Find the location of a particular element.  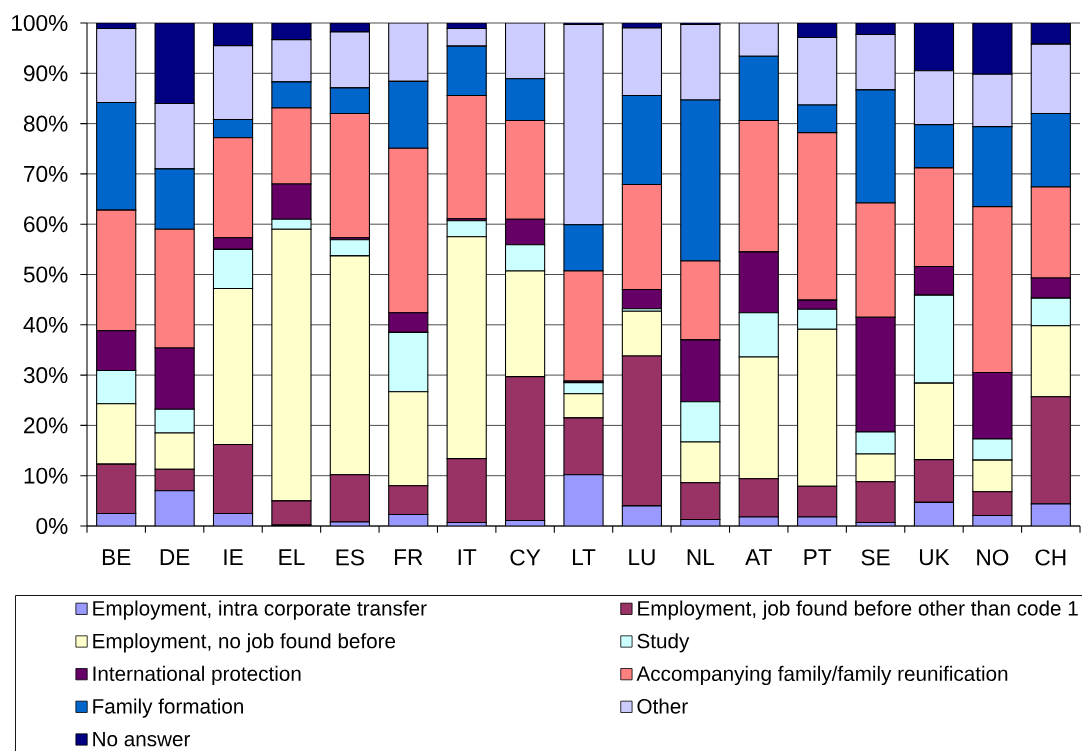

x-tick-label: FR is located at coordinates (409, 557).